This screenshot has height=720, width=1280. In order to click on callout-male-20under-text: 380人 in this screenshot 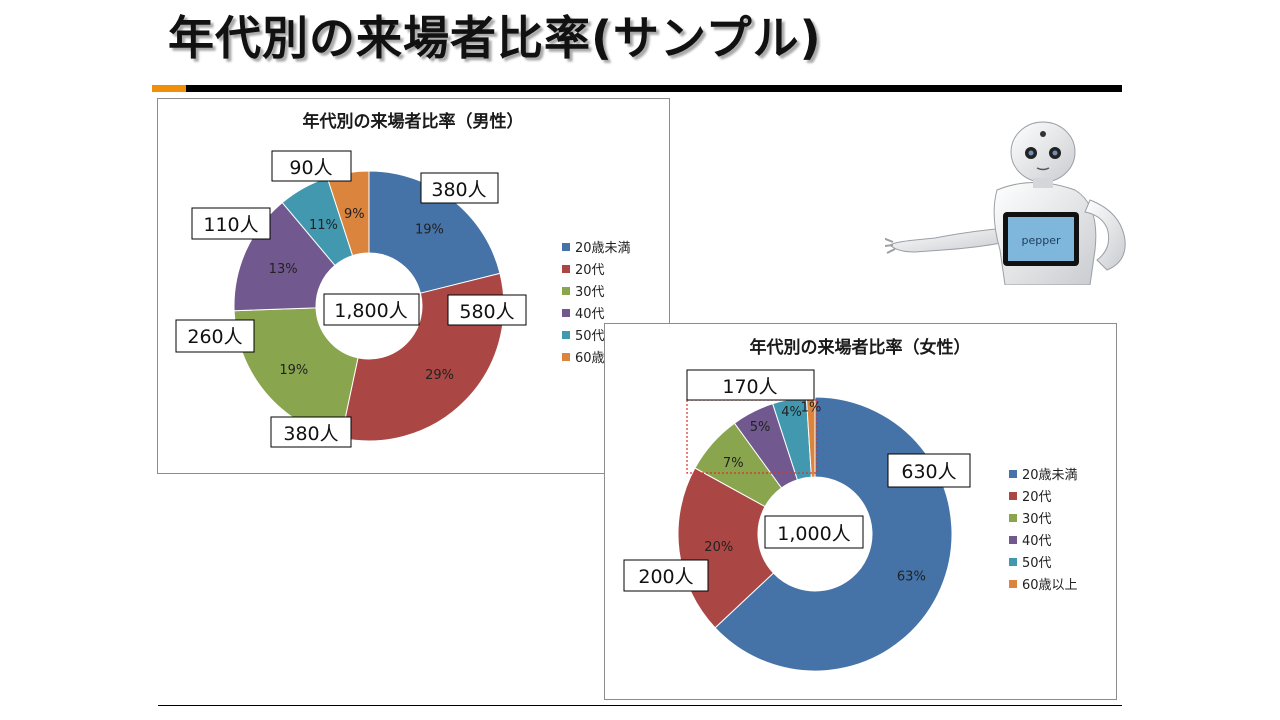, I will do `click(458, 190)`.